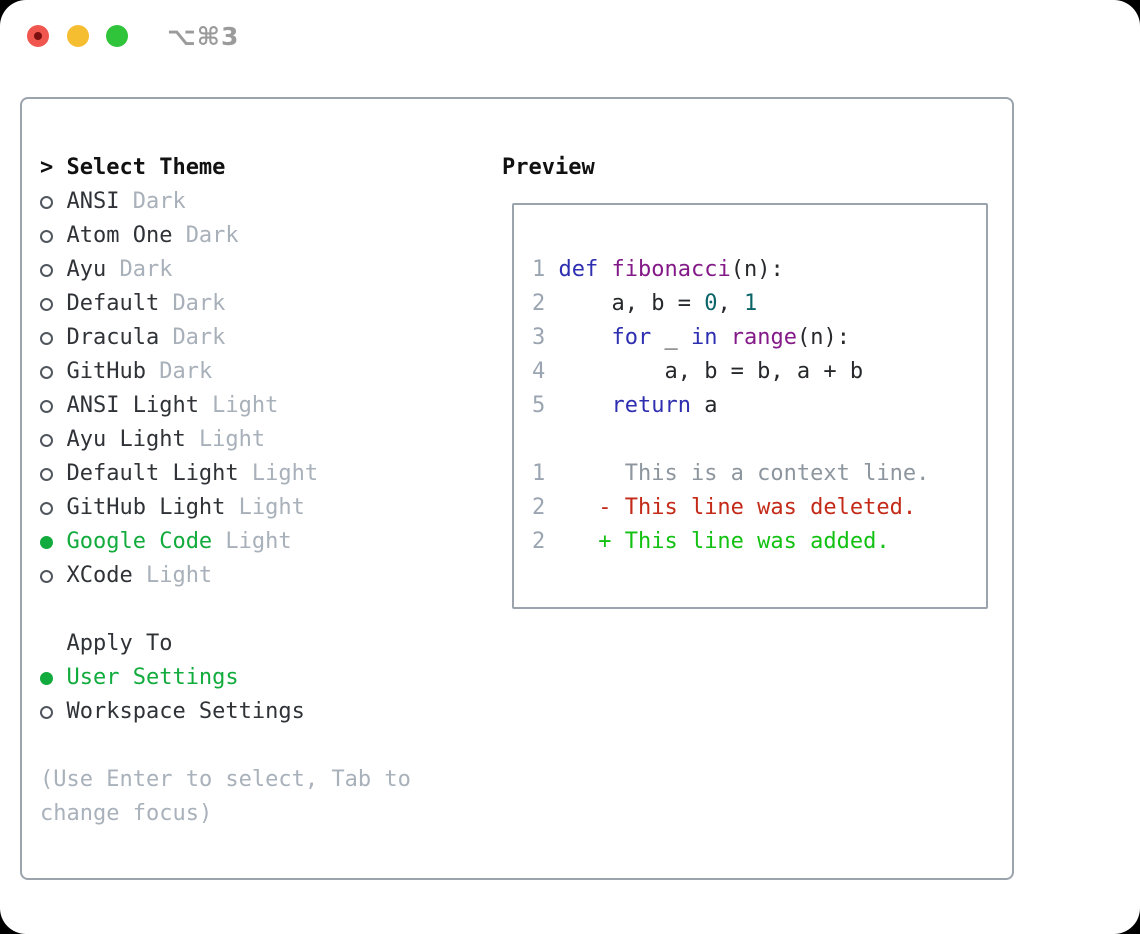 The height and width of the screenshot is (934, 1140). What do you see at coordinates (86, 269) in the screenshot?
I see `option-name: Ayu` at bounding box center [86, 269].